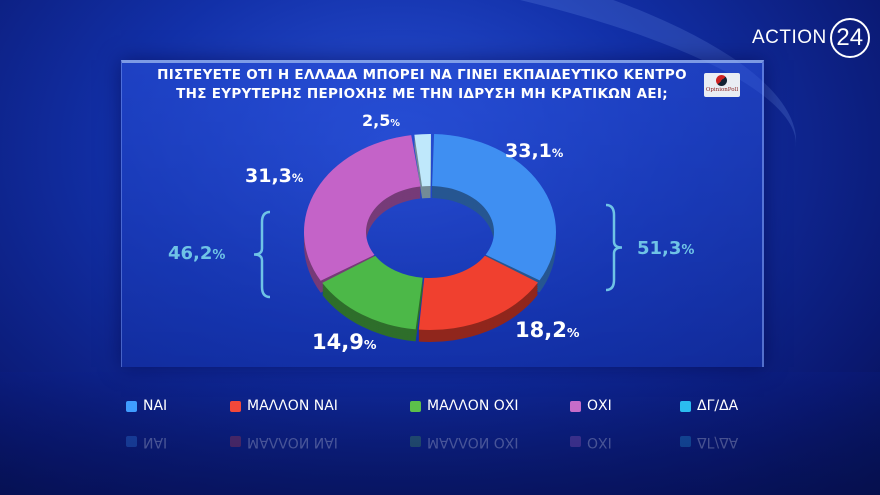 The width and height of the screenshot is (880, 495). Describe the element at coordinates (666, 248) in the screenshot. I see `group-label-positive: 51,3%` at that location.